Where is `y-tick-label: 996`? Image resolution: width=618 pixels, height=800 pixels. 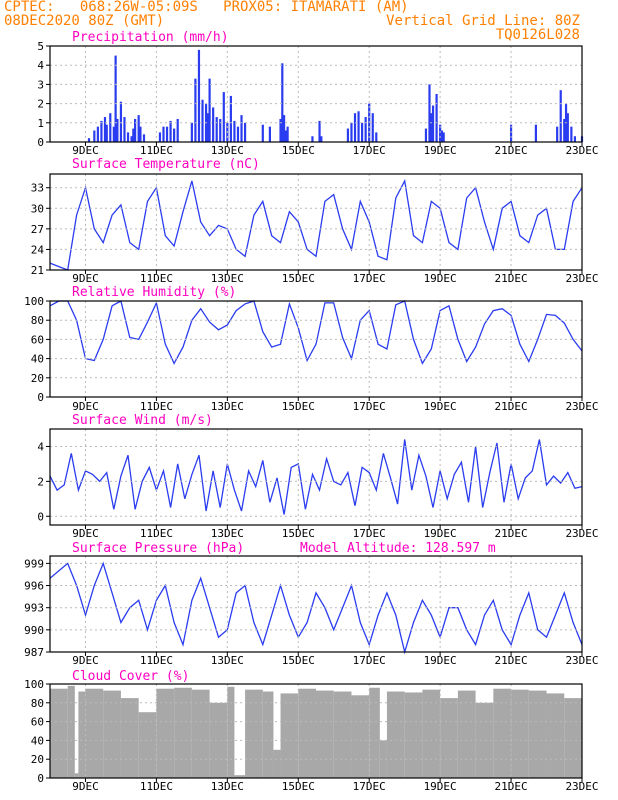
y-tick-label: 996 is located at coordinates (34, 586).